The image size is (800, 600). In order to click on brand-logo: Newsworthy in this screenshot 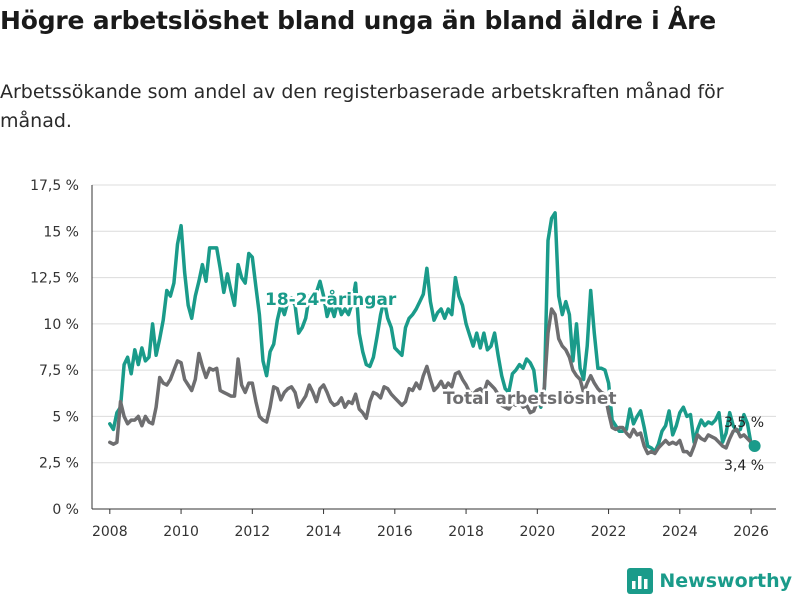, I will do `click(709, 581)`.